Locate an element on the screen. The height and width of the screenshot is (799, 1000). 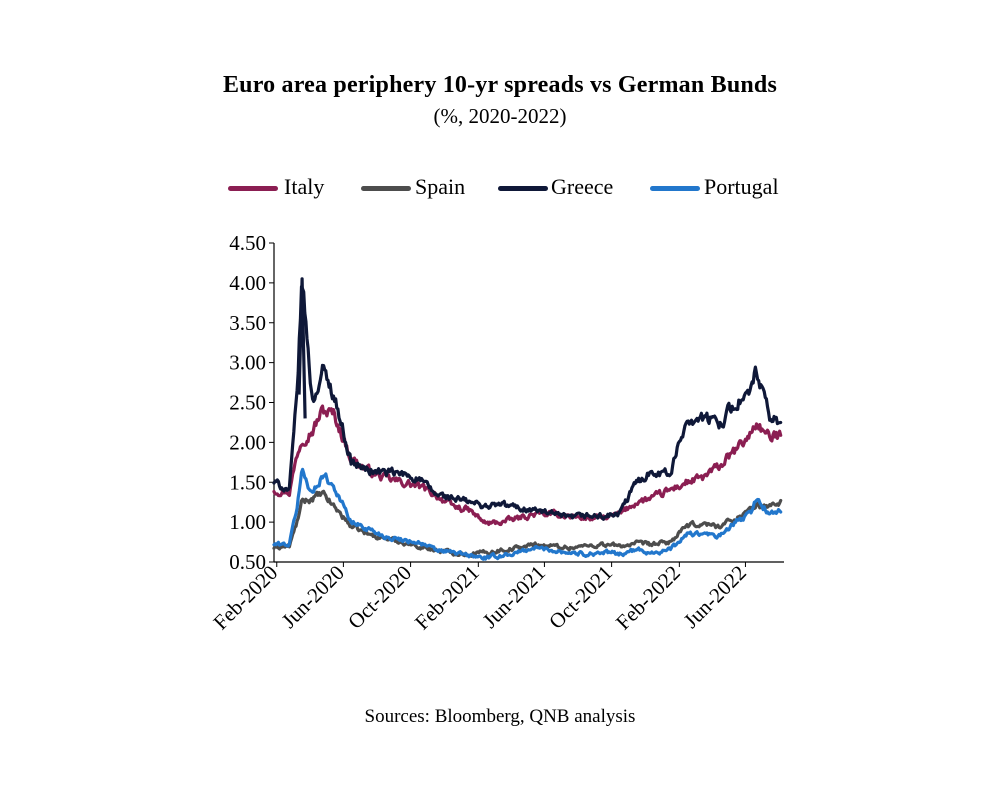
y-tick-label: 3.00 is located at coordinates (247, 363).